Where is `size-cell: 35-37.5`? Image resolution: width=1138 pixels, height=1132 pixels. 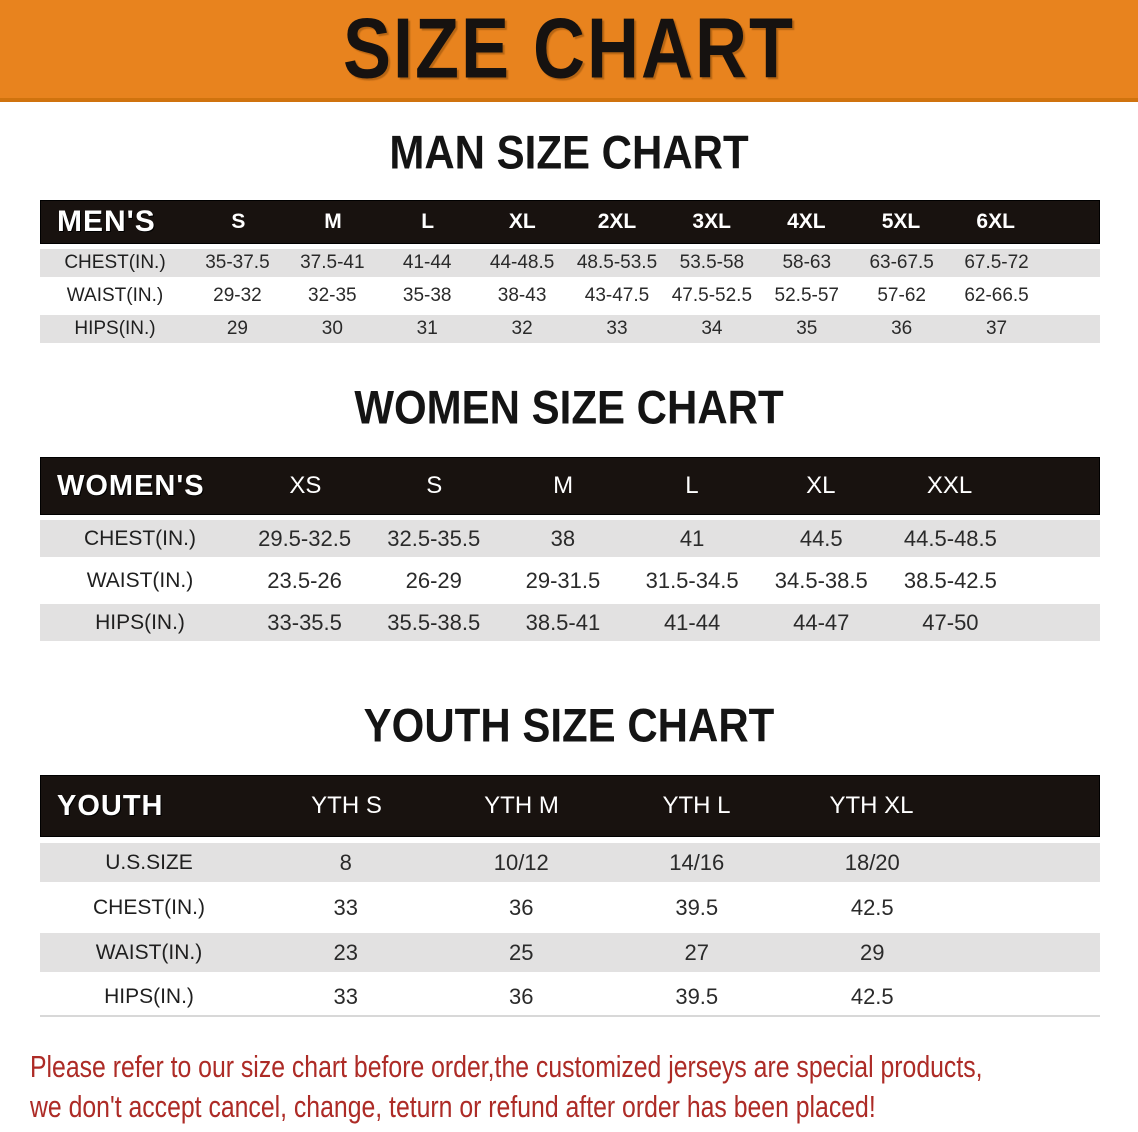 size-cell: 35-37.5 is located at coordinates (237, 262).